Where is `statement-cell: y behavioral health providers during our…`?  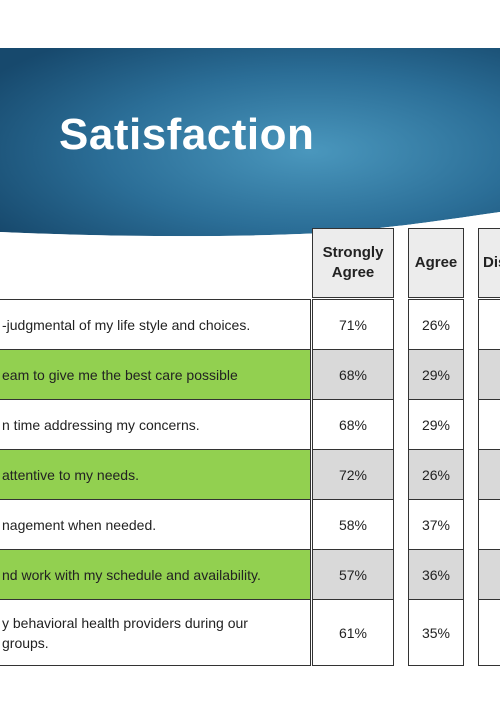
statement-cell: y behavioral health providers during our… is located at coordinates (155, 632).